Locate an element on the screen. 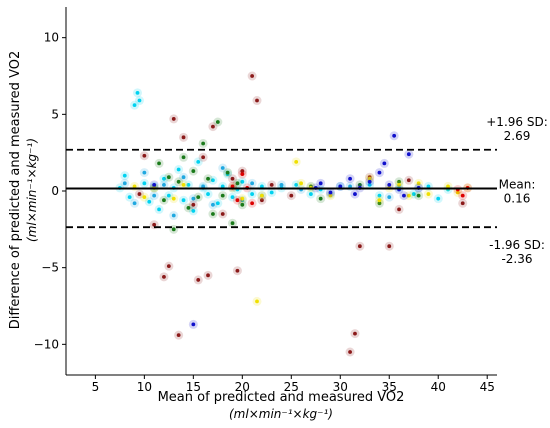 The width and height of the screenshot is (550, 428). reference-line-labels: +1.96 SD:2.69 Mean:0.16 -1.96 SD:-2.36 is located at coordinates (517, 190).